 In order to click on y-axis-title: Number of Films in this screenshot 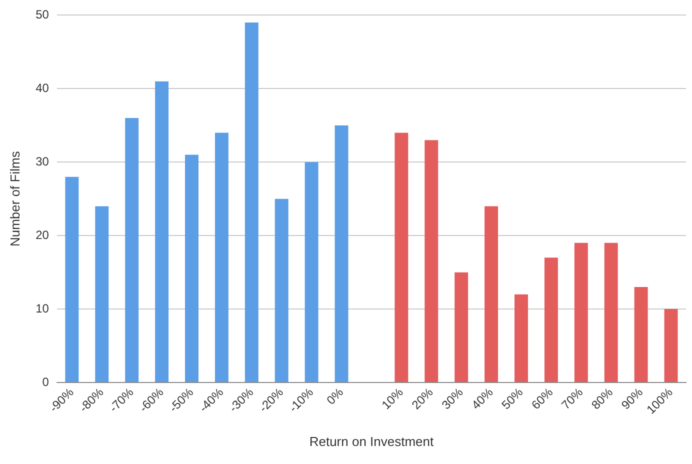, I will do `click(14, 198)`.